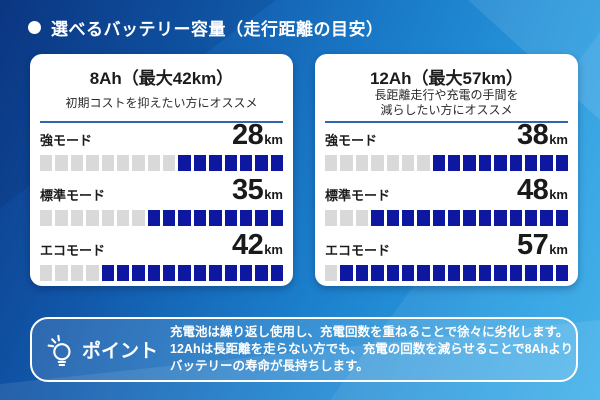 This screenshot has height=400, width=600. Describe the element at coordinates (446, 191) in the screenshot. I see `mode-row-head: 標準モード 48km` at that location.